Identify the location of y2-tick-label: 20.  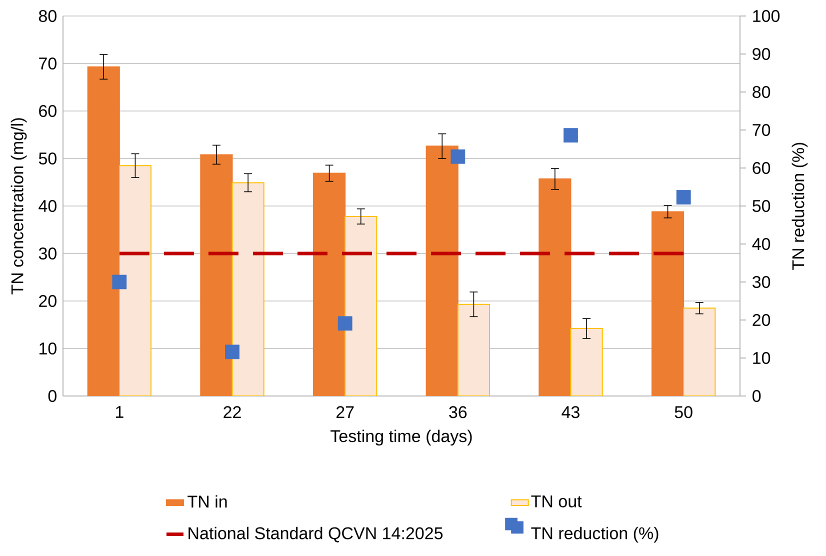
(761, 320).